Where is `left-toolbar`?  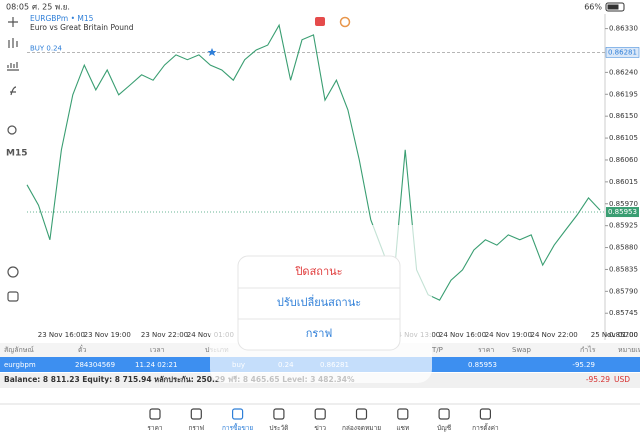
left-toolbar is located at coordinates (13, 159).